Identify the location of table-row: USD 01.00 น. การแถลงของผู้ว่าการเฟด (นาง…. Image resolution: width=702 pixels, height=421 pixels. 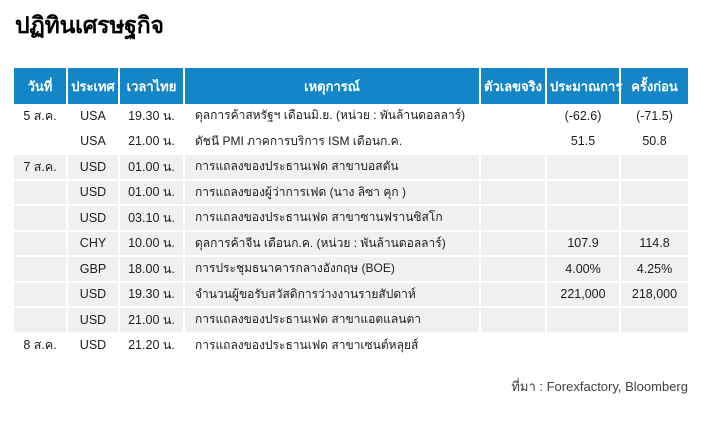
(351, 193).